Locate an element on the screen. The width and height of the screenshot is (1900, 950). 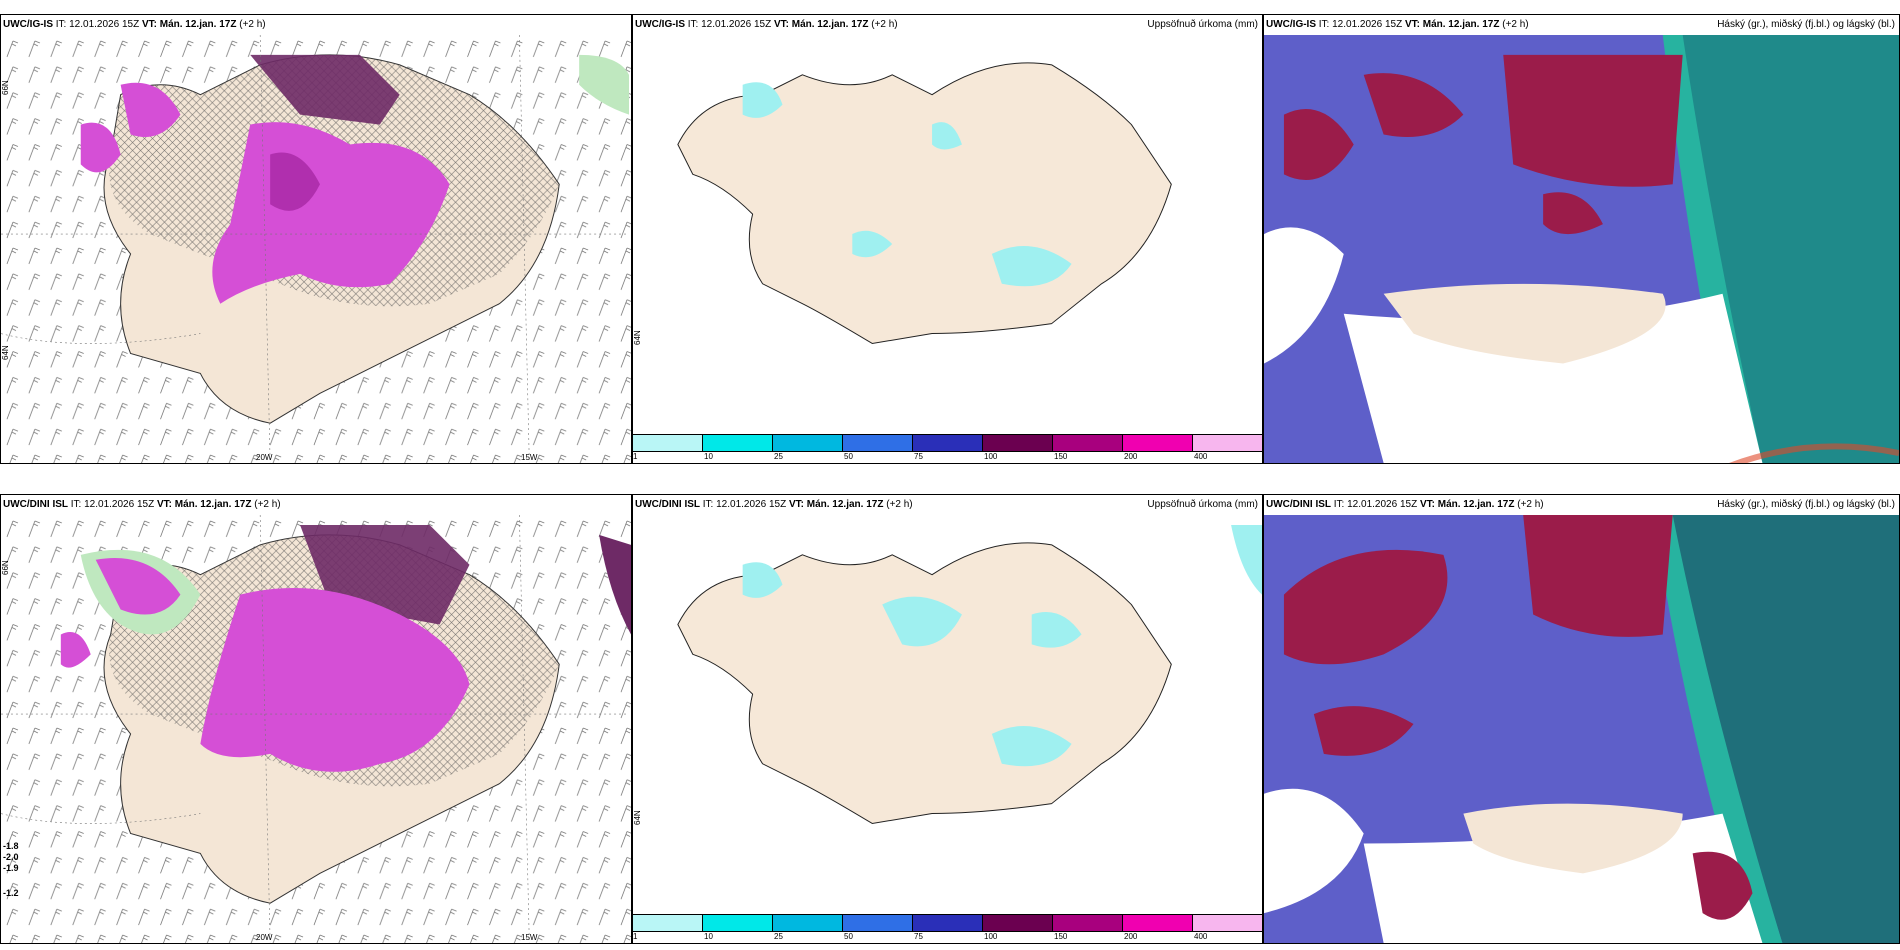
value-labels: -1.8 -2.0 -1.9 -1.2 is located at coordinates (11, 870).